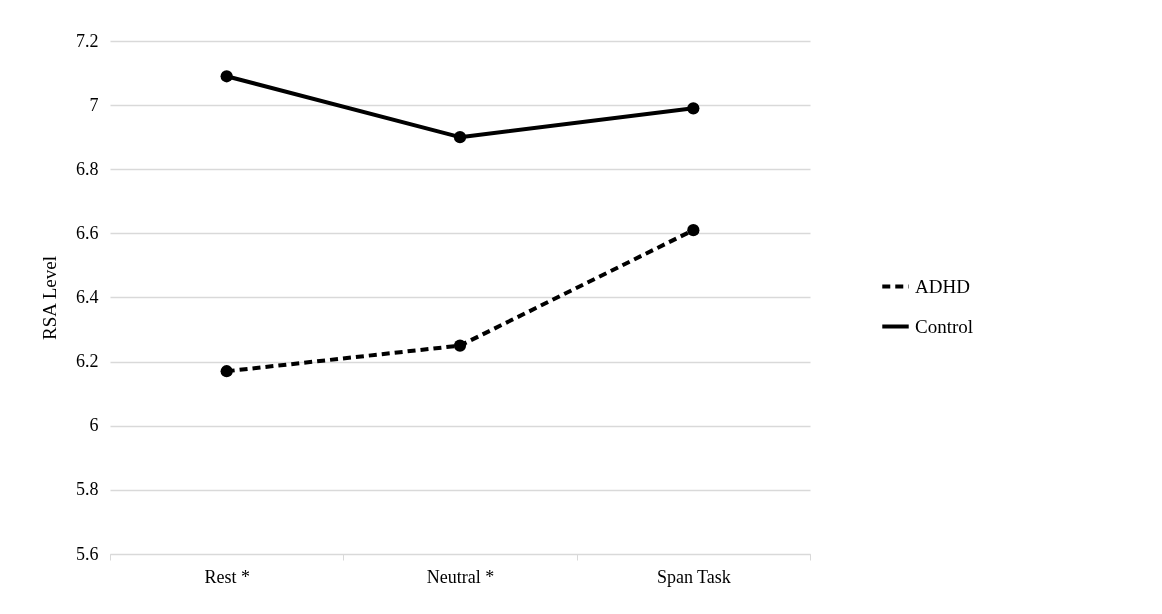  Describe the element at coordinates (693, 576) in the screenshot. I see `x-tick-label: Span Task` at that location.